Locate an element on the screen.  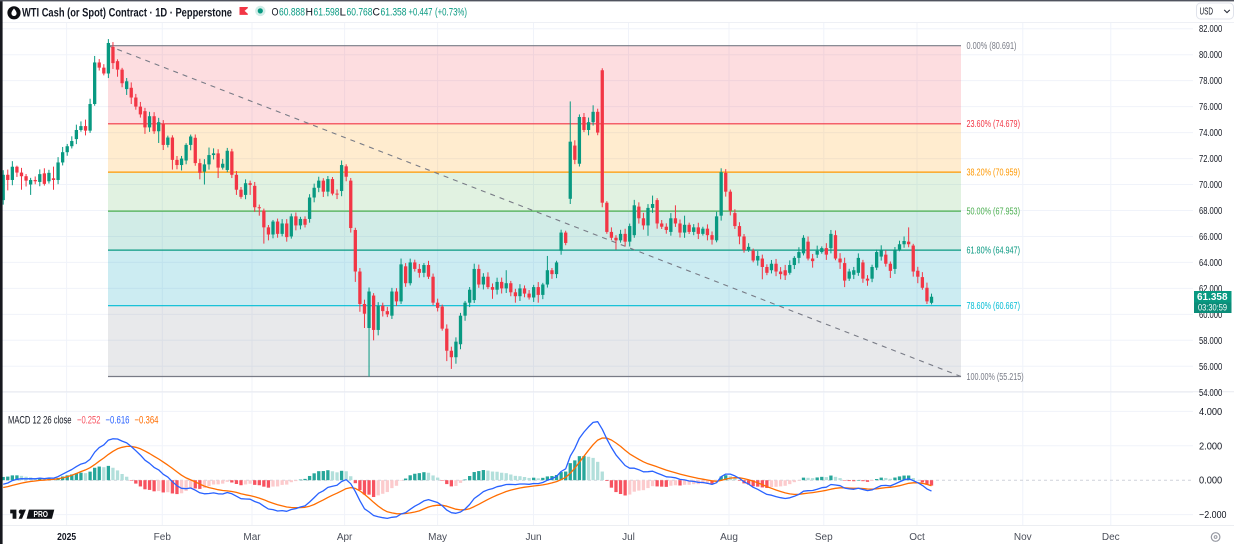
svg-text: Apr is located at coordinates (345, 537).